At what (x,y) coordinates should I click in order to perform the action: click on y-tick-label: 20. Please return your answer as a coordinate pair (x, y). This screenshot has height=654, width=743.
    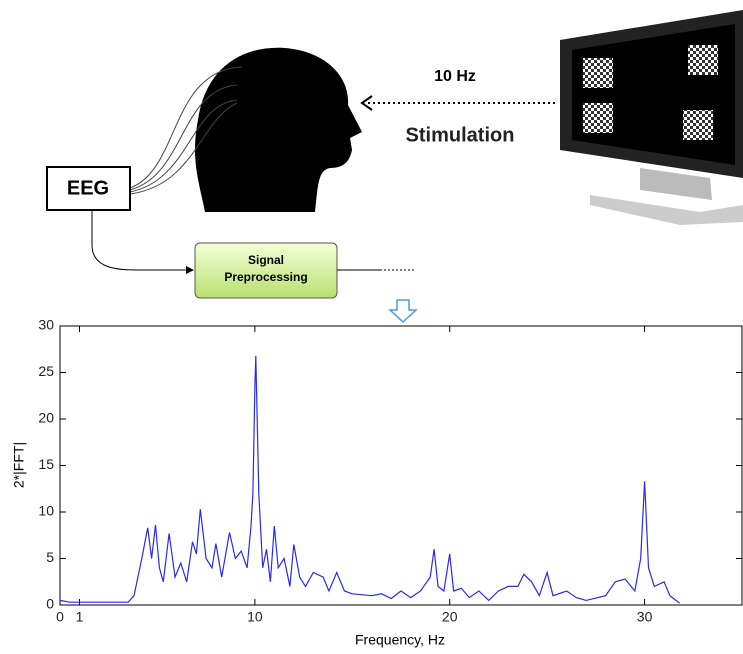
    Looking at the image, I should click on (46, 418).